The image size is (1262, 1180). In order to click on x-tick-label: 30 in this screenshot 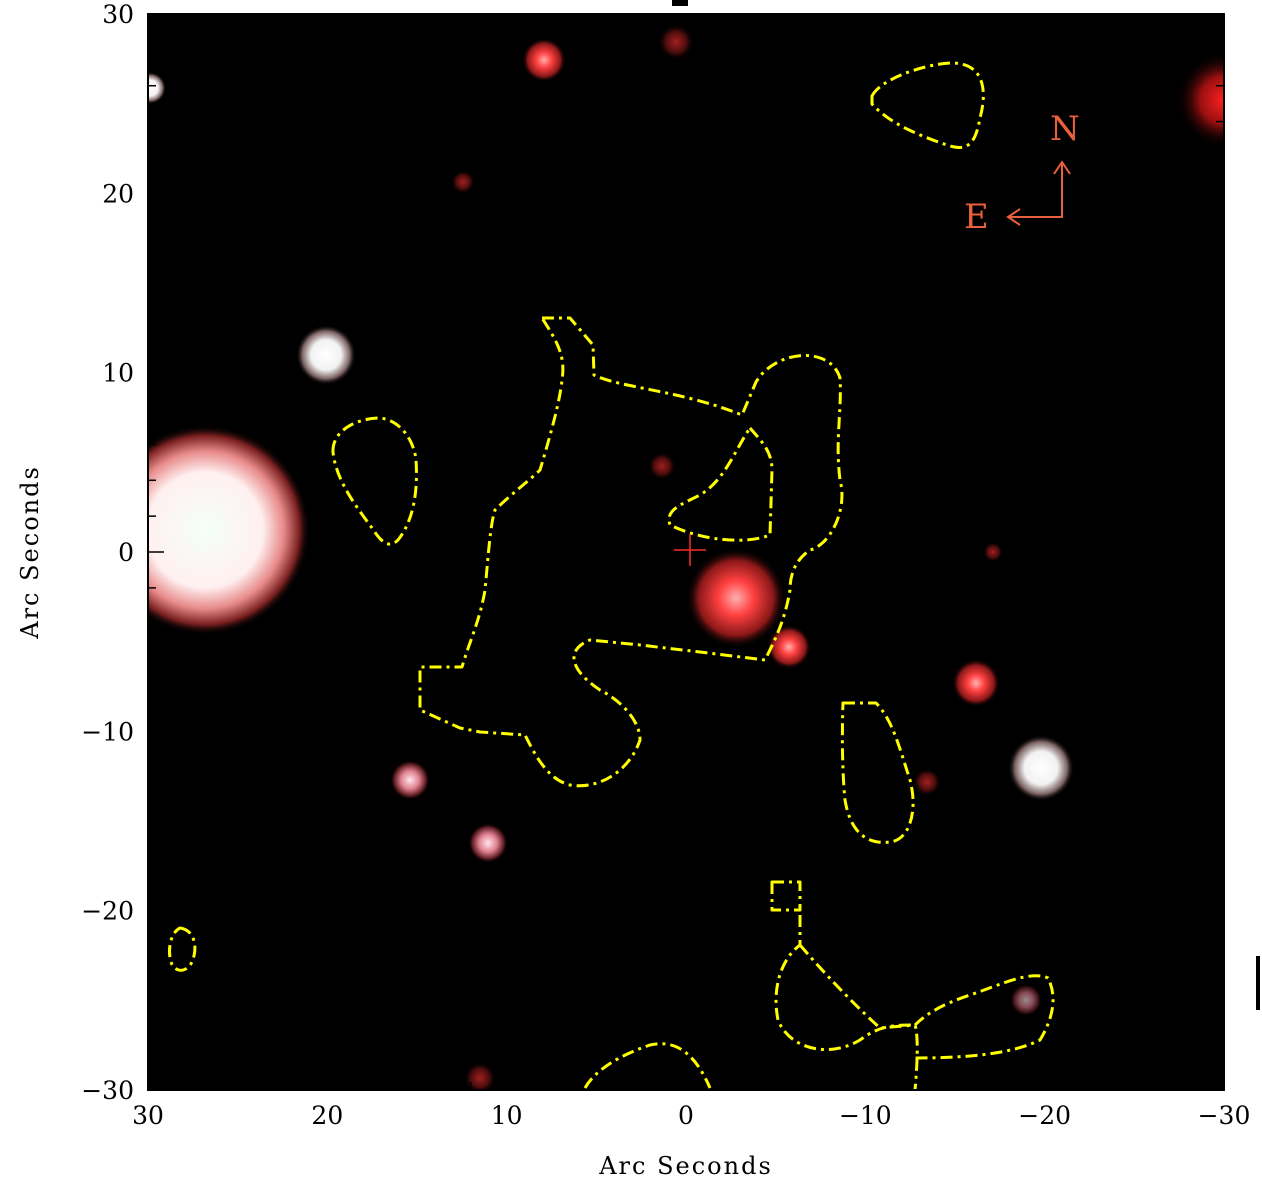, I will do `click(148, 1115)`.